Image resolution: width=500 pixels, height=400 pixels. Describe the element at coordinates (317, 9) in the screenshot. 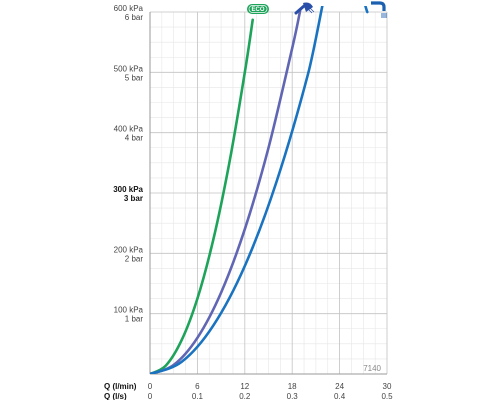

I see `series-icons: ECO` at that location.